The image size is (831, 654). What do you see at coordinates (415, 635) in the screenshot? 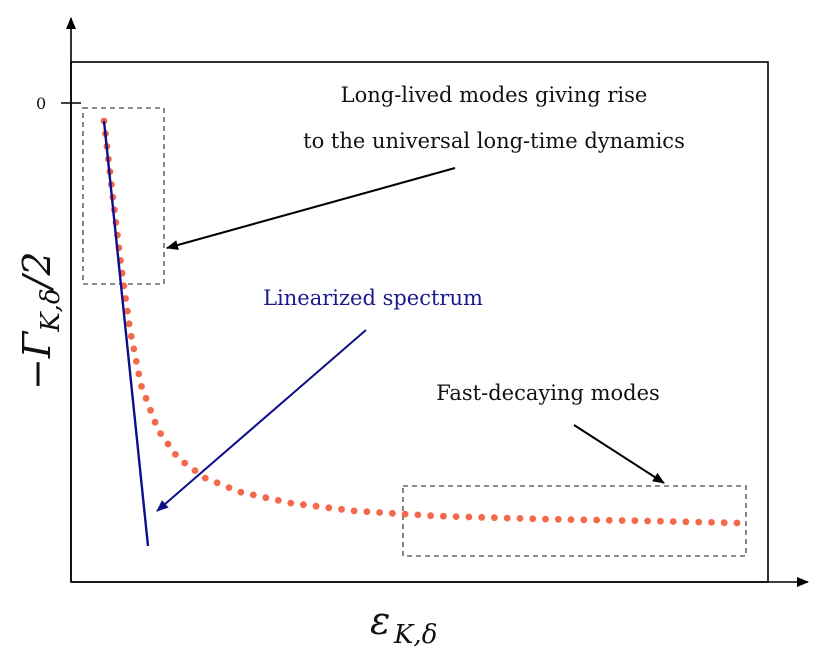
I see `x-axis-title-sub: K,δ` at bounding box center [415, 635].